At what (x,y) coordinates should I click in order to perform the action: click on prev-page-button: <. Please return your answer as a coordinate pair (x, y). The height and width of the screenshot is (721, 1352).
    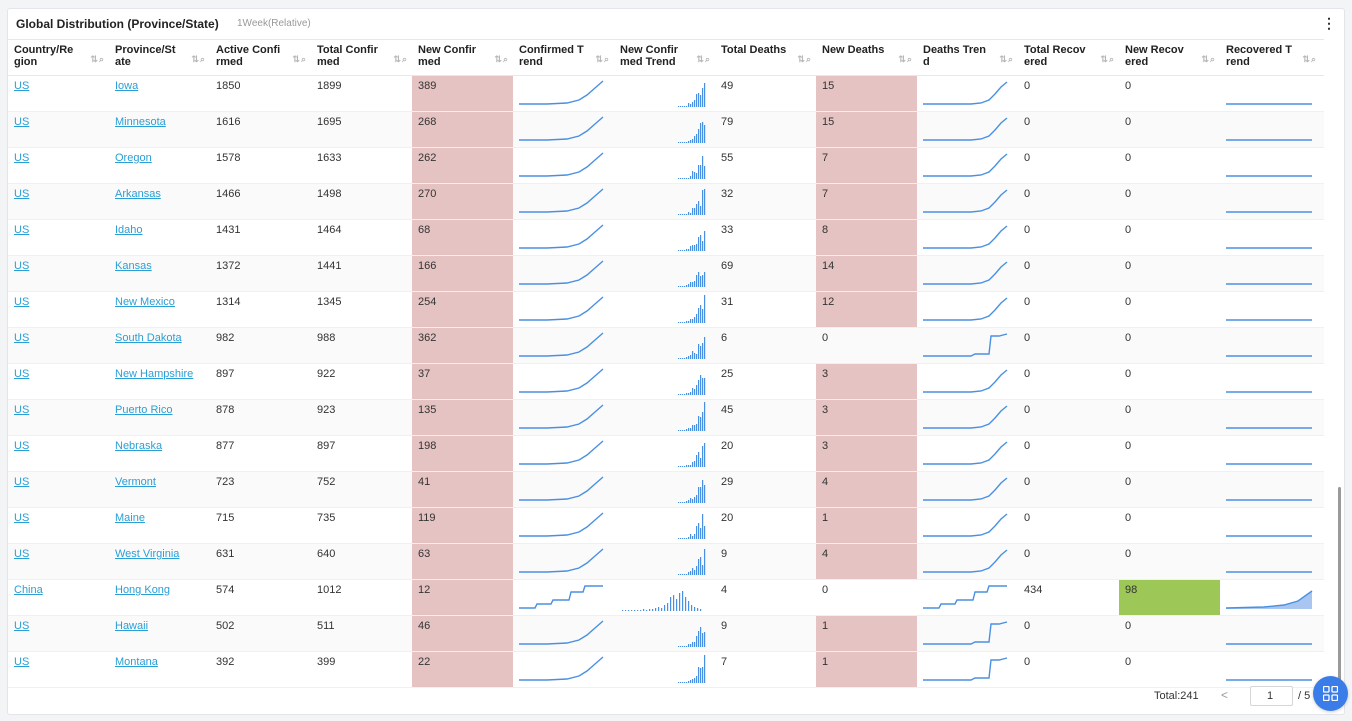
    Looking at the image, I should click on (1225, 695).